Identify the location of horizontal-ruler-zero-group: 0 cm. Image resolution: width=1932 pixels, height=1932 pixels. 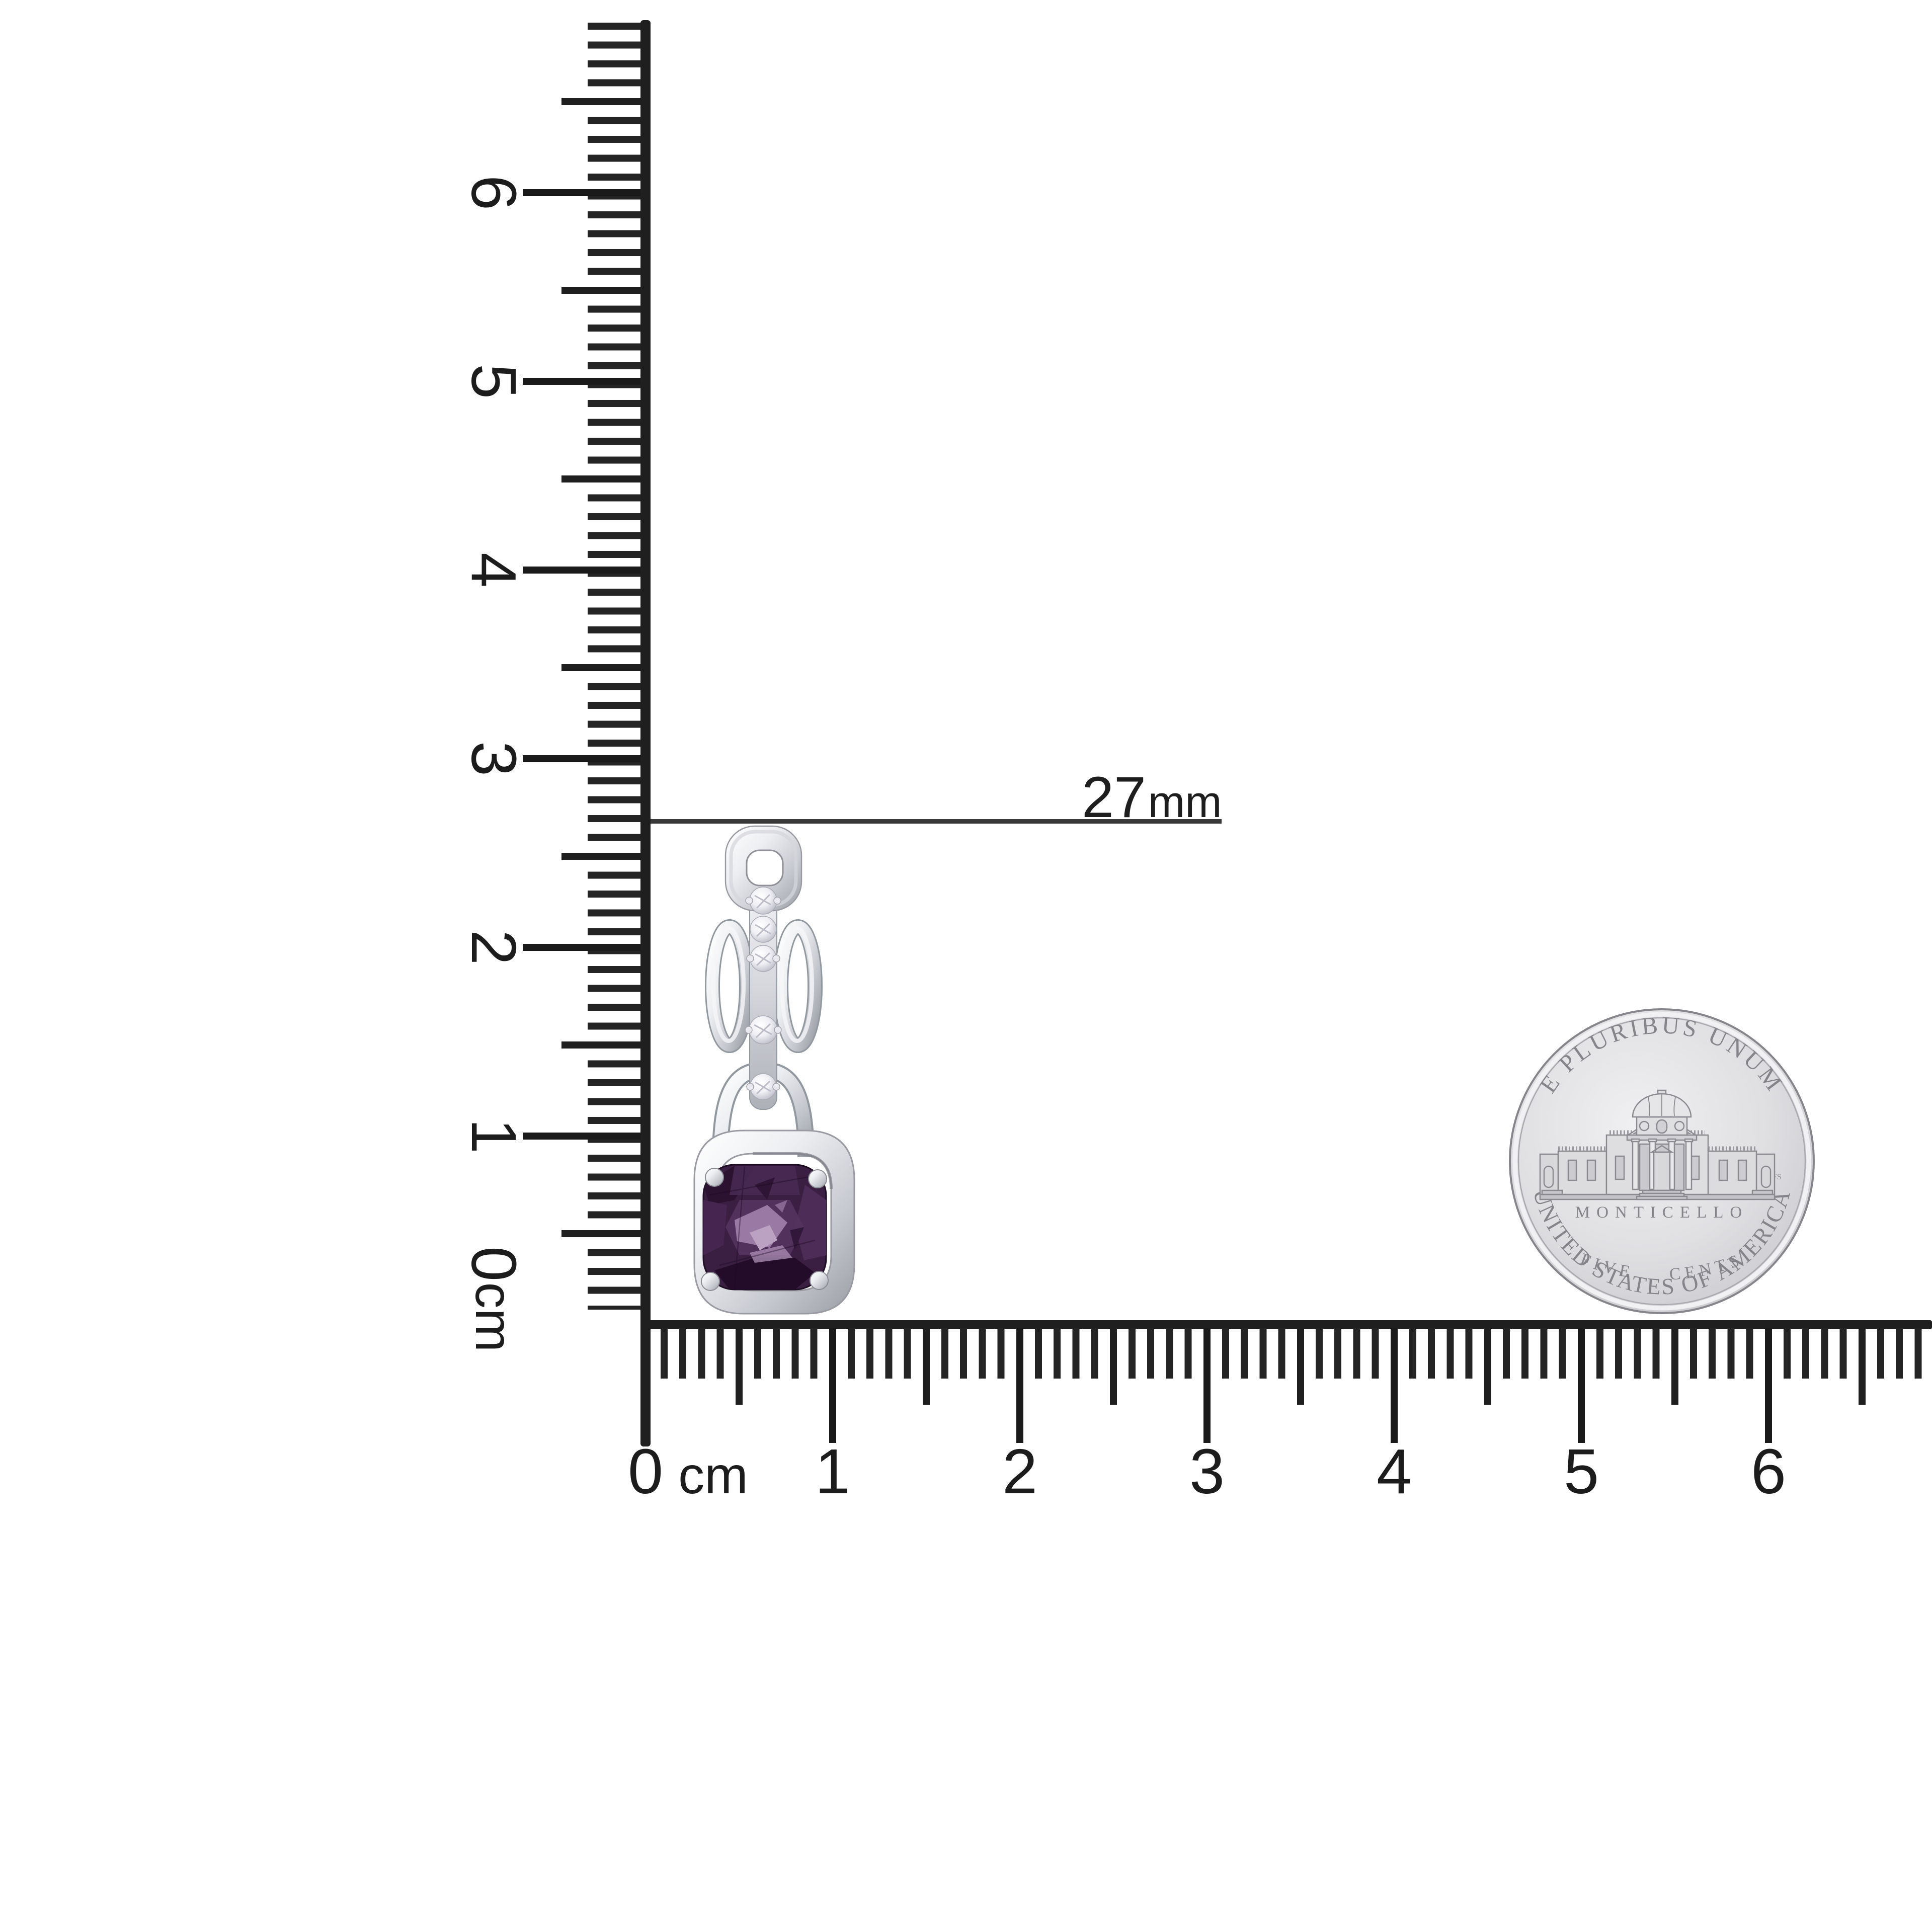
(688, 1471).